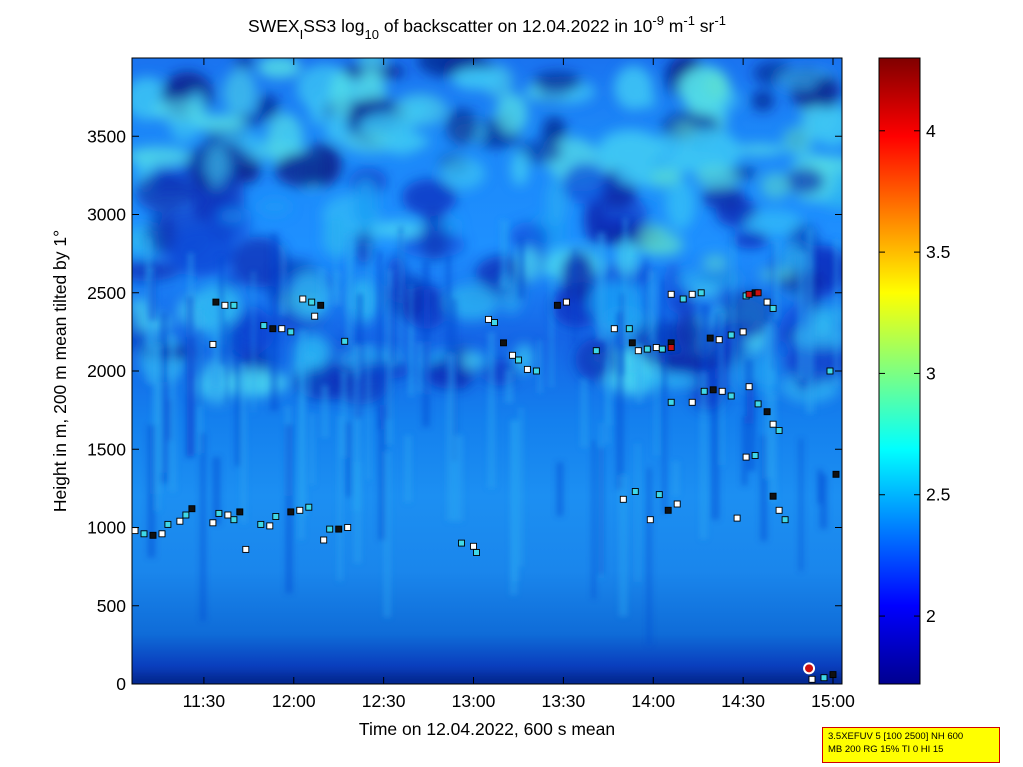  Describe the element at coordinates (294, 701) in the screenshot. I see `x-tick-label: 12:00` at that location.